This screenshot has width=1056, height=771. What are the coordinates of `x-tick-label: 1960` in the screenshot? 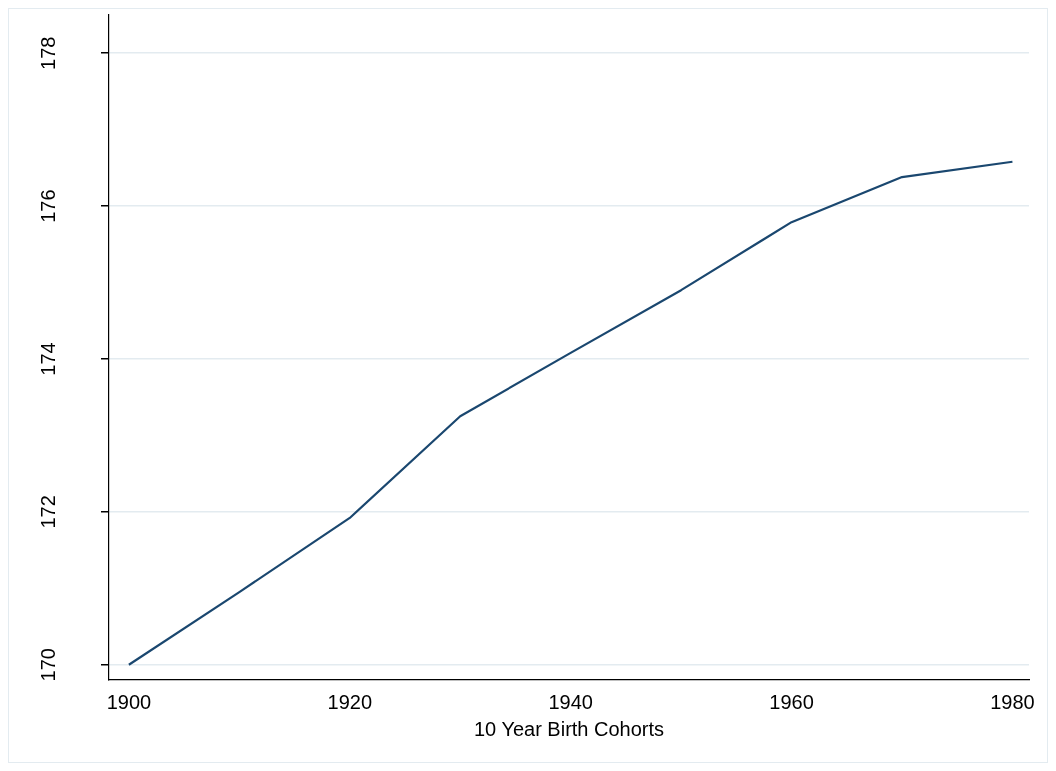 It's located at (791, 701).